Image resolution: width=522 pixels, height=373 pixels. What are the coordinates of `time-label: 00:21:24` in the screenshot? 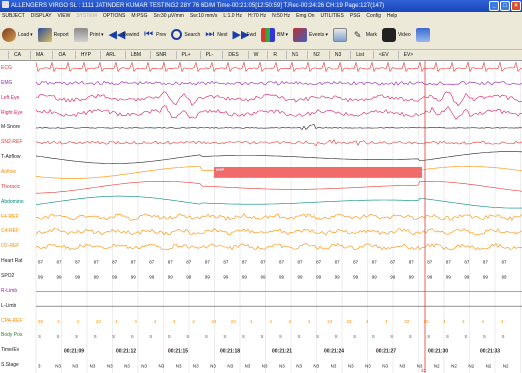 It's located at (334, 352).